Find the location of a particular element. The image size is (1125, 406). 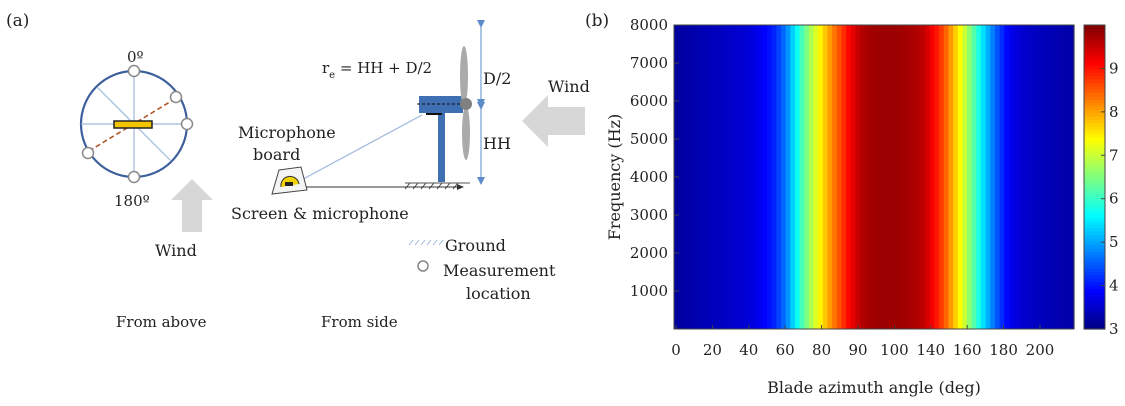

x-tick-label: 20 is located at coordinates (712, 350).